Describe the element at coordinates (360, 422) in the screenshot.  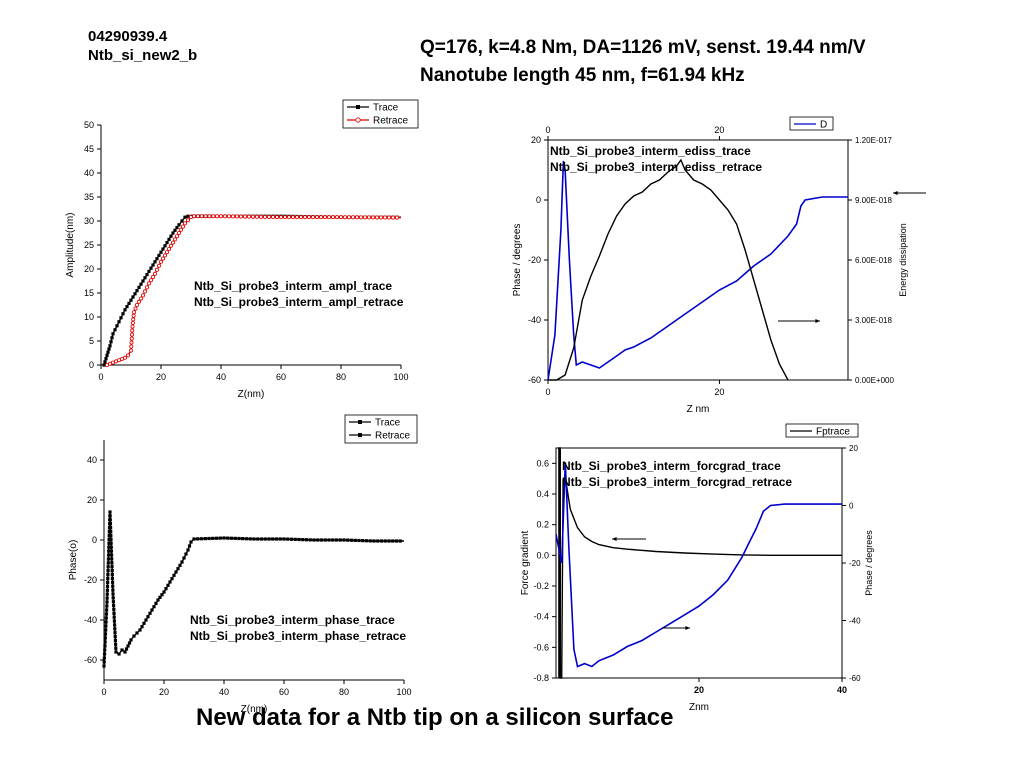
I see `phase-legend-marker` at that location.